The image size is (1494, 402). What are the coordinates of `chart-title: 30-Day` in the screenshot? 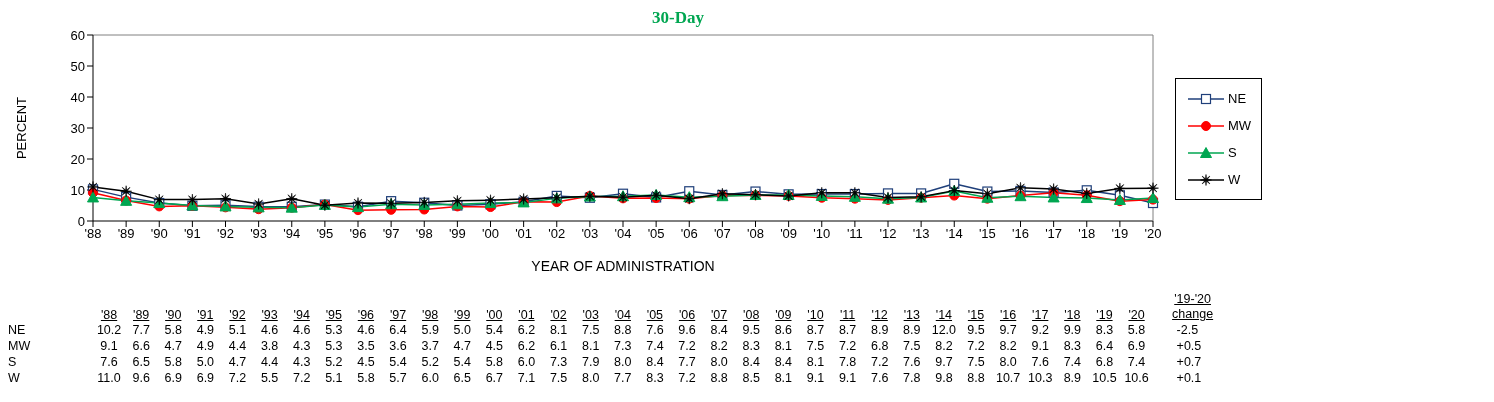 It's located at (678, 18).